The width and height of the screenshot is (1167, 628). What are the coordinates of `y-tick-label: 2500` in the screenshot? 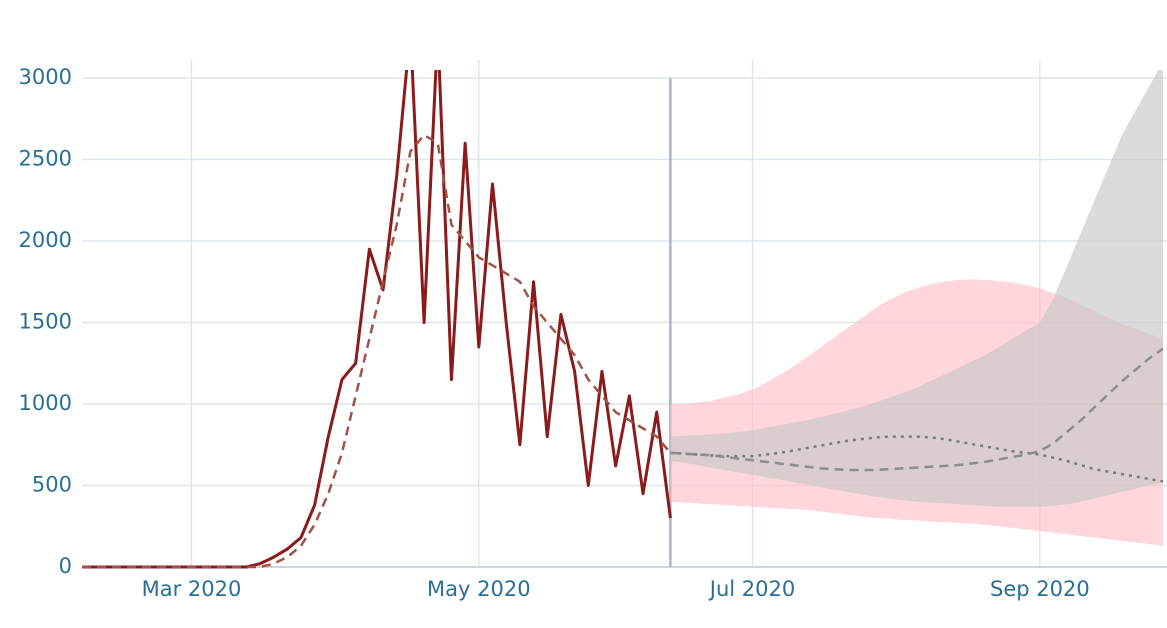 It's located at (45, 159).